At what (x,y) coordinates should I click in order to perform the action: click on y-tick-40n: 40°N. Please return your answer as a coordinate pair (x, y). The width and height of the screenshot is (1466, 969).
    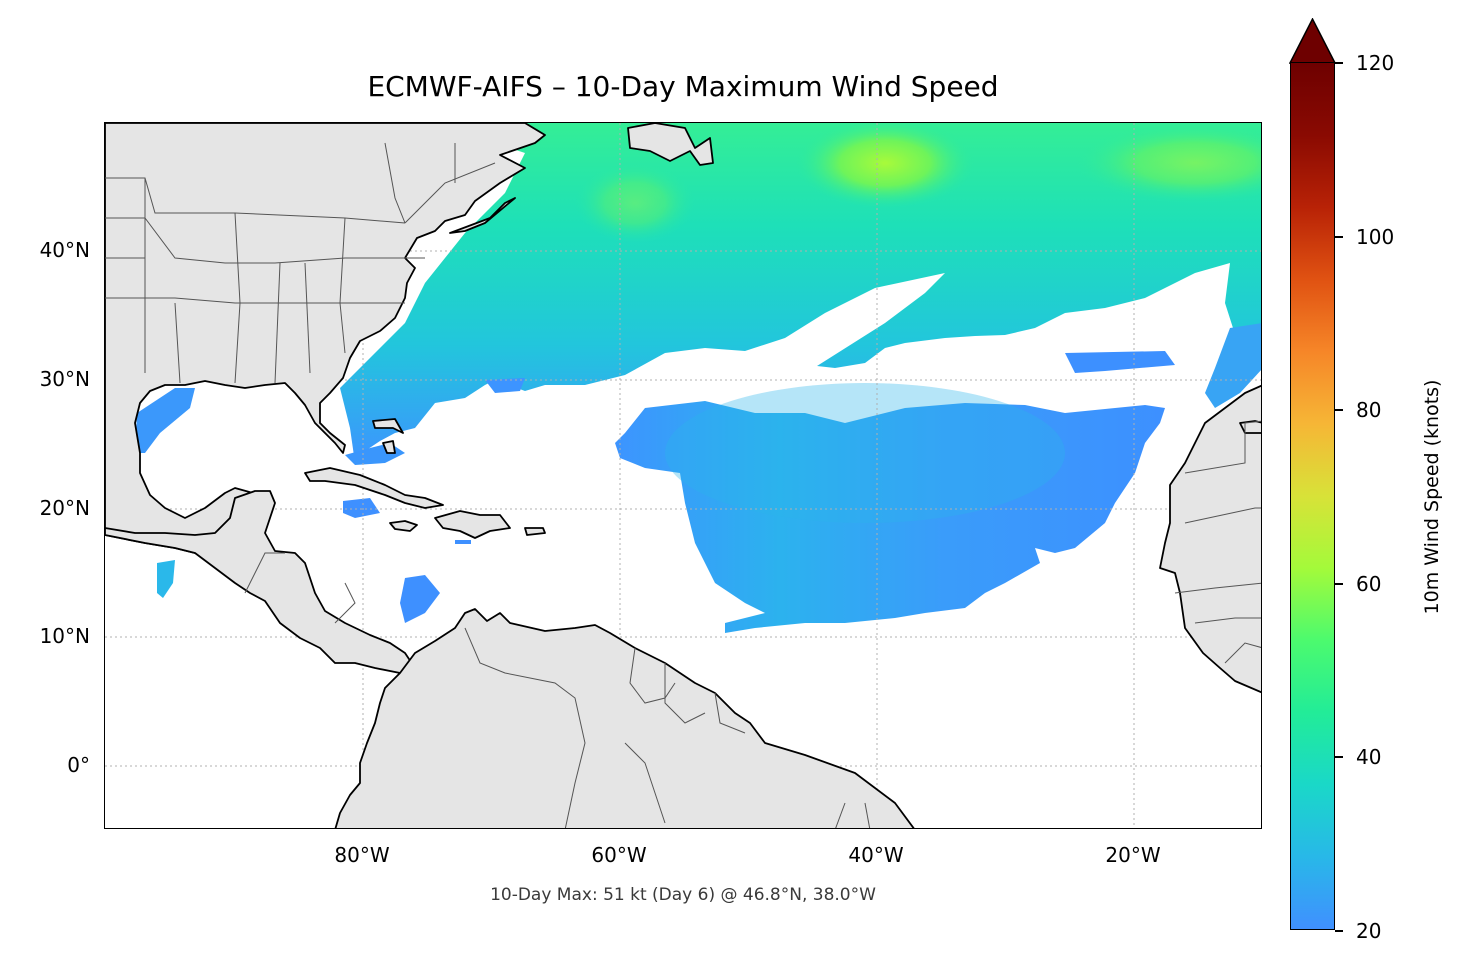
    Looking at the image, I should click on (64, 250).